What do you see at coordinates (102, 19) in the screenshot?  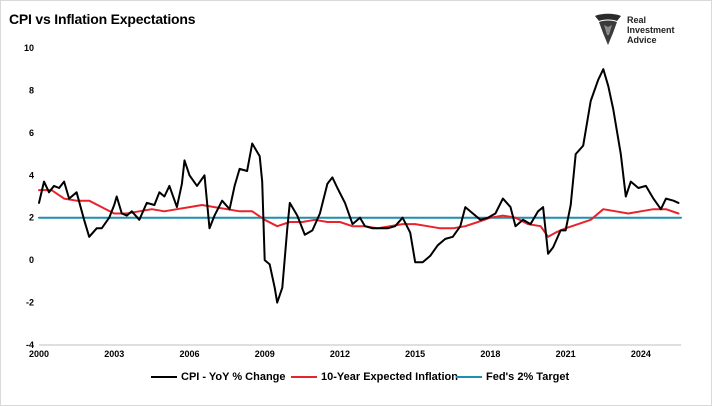 I see `chart-title: CPI vs Inflation Expectations` at bounding box center [102, 19].